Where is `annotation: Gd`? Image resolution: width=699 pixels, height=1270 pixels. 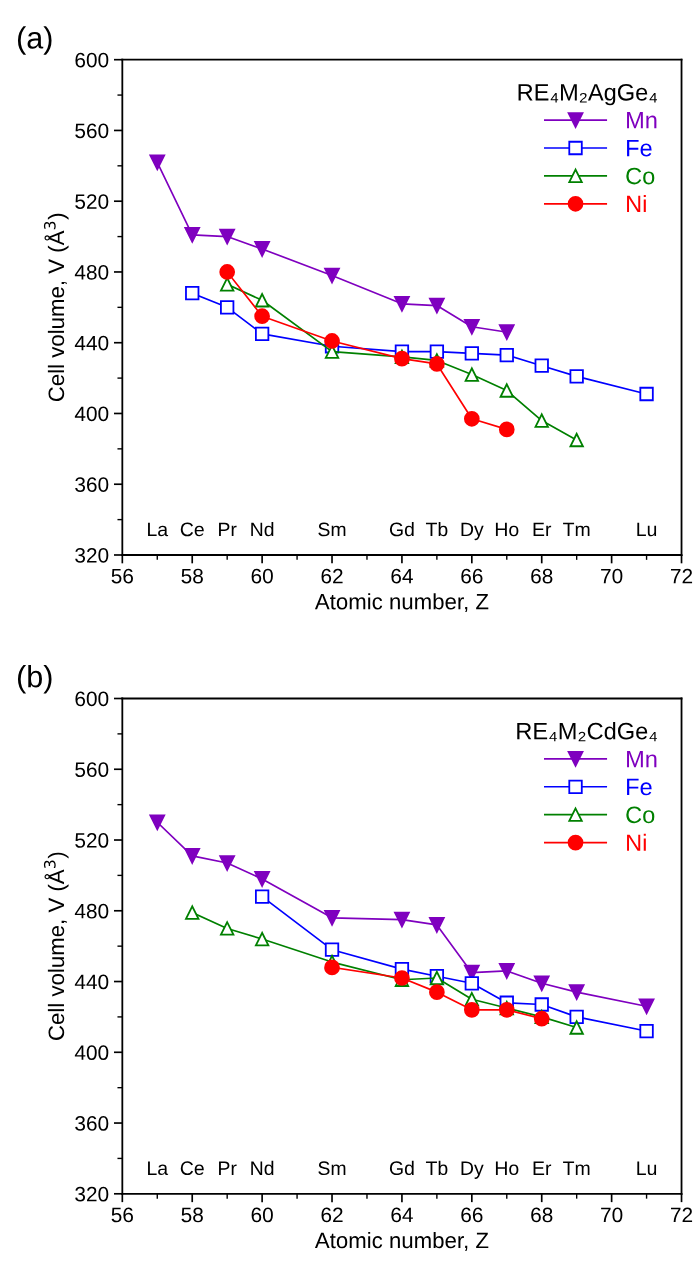 annotation: Gd is located at coordinates (401, 529).